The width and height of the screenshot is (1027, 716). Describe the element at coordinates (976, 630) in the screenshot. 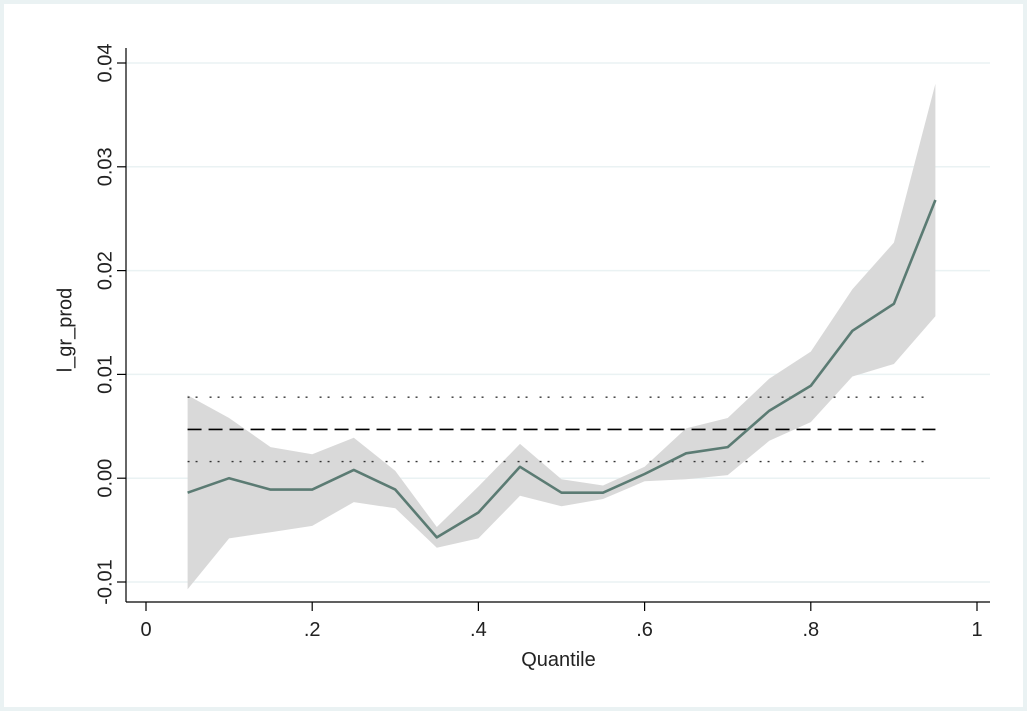

I see `x-tick-label: 1` at that location.